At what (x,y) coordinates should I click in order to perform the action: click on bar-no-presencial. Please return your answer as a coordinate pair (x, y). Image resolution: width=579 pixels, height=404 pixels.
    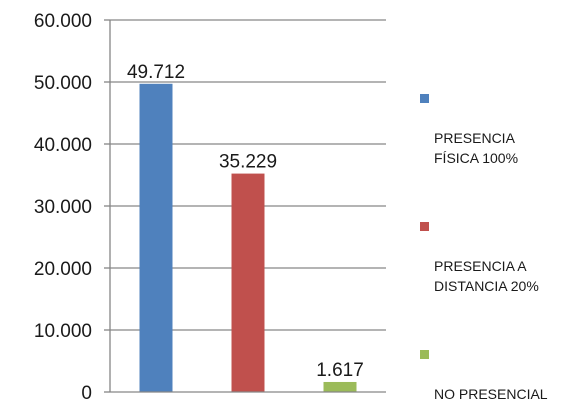
    Looking at the image, I should click on (340, 386).